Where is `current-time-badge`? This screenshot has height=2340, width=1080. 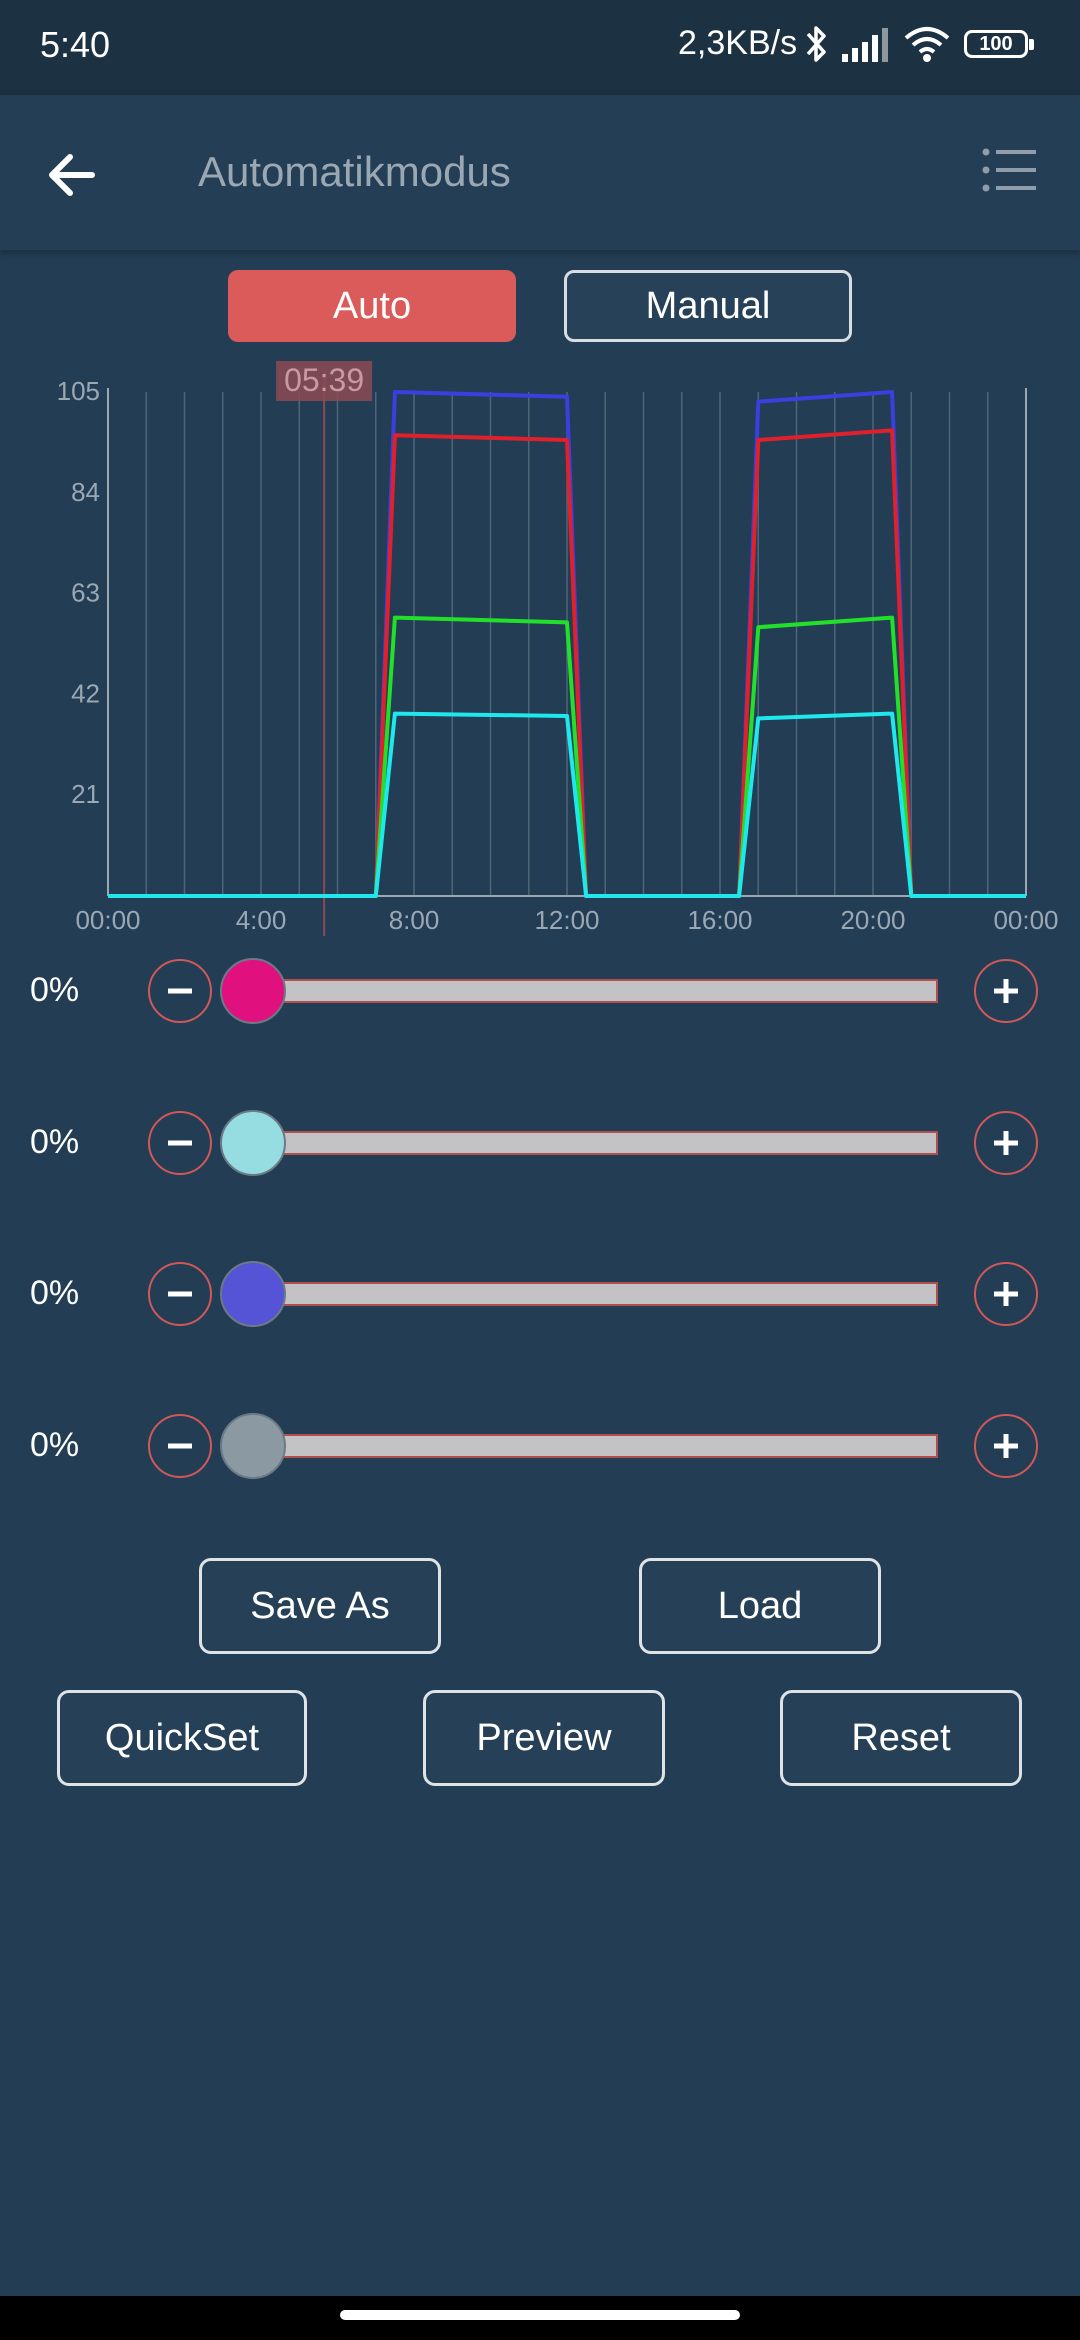
current-time-badge is located at coordinates (324, 381).